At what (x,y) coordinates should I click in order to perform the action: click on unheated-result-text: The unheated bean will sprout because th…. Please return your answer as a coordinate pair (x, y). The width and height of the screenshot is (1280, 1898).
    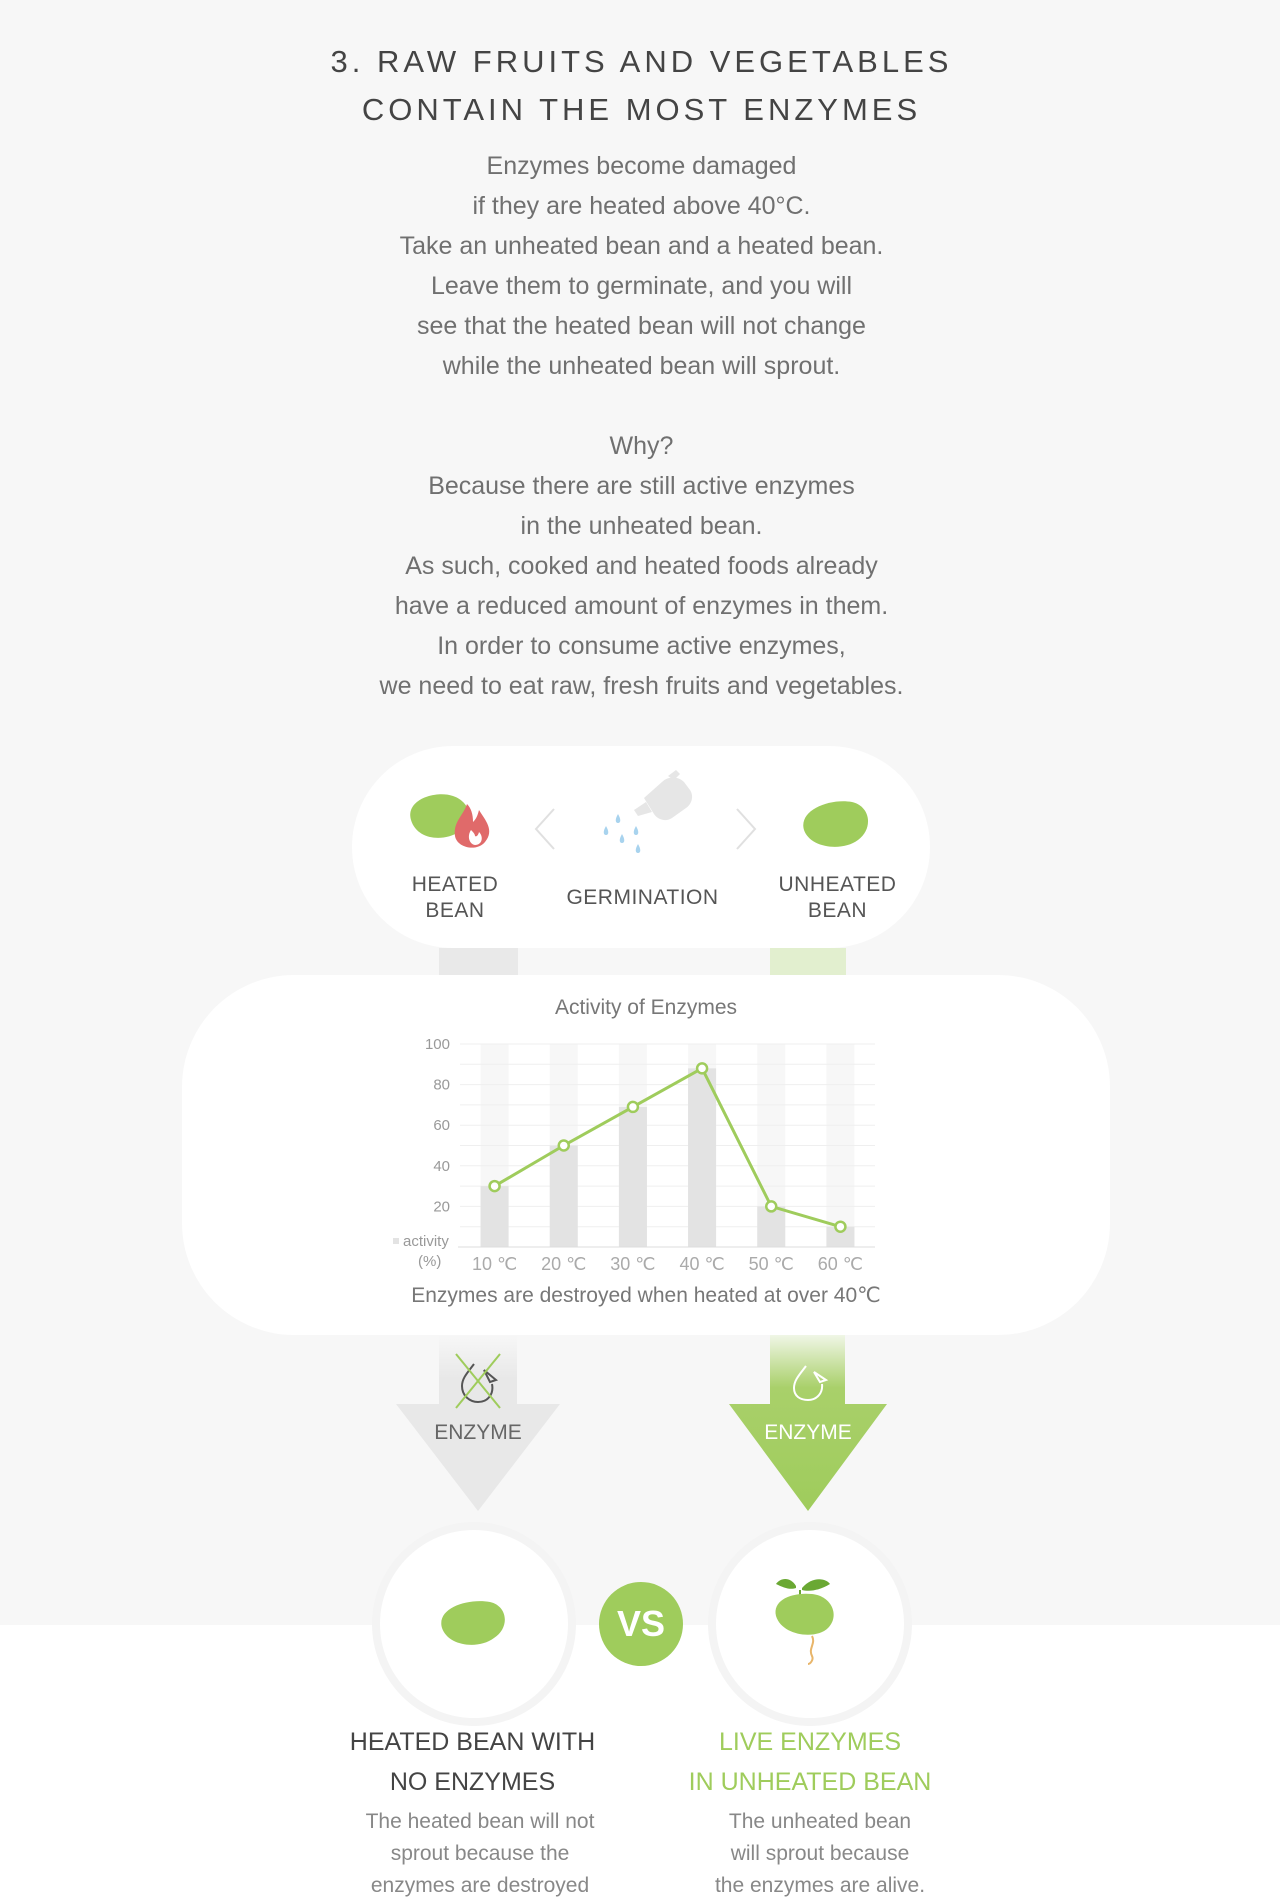
    Looking at the image, I should click on (820, 1852).